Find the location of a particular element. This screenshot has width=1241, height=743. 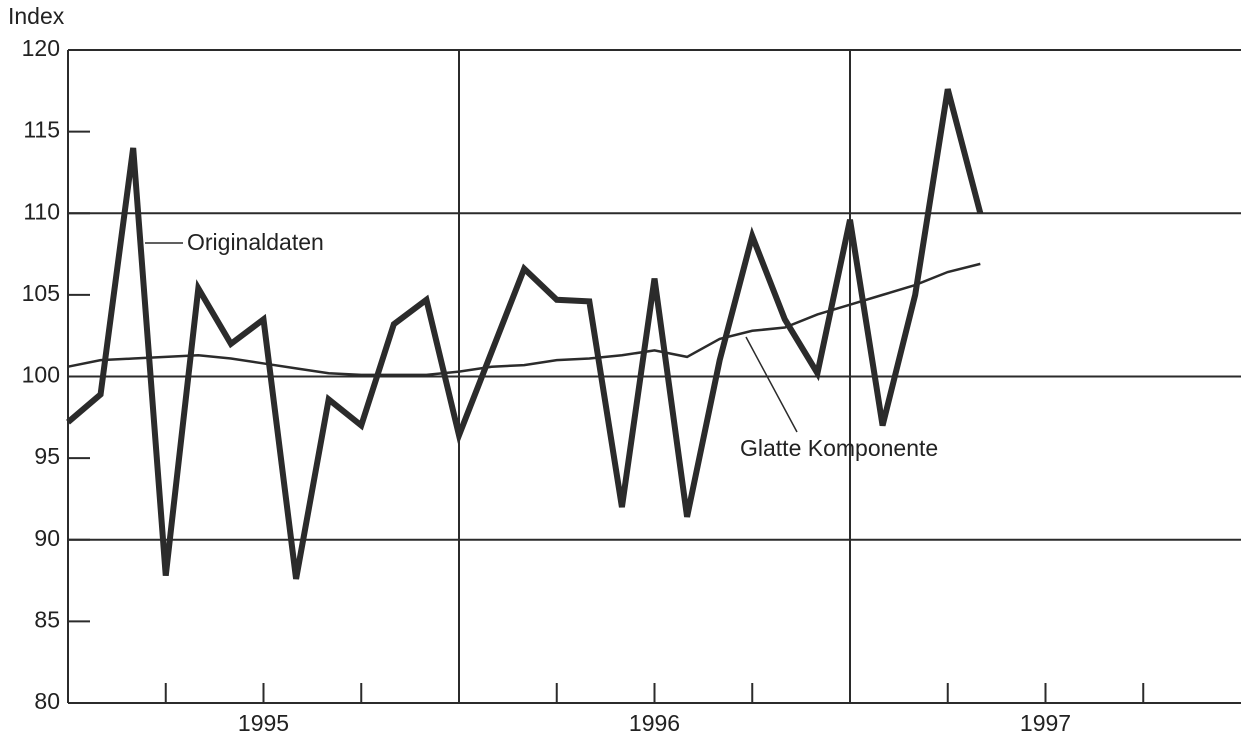

annotation: Originaldaten is located at coordinates (255, 242).